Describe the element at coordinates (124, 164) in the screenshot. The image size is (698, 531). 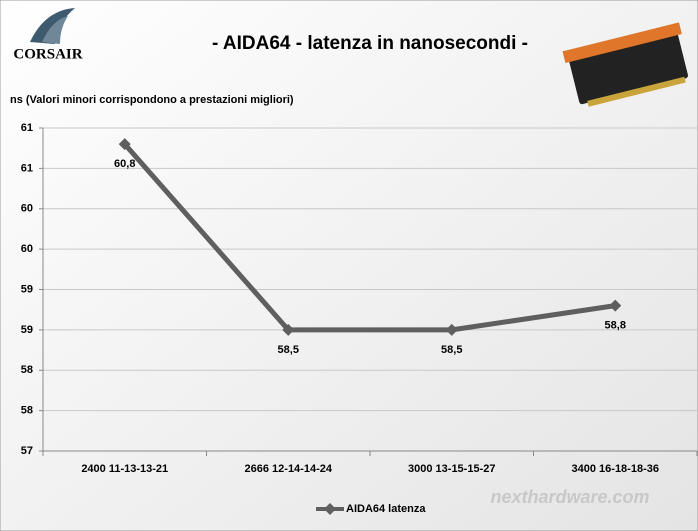
I see `data-label: 60,8` at that location.